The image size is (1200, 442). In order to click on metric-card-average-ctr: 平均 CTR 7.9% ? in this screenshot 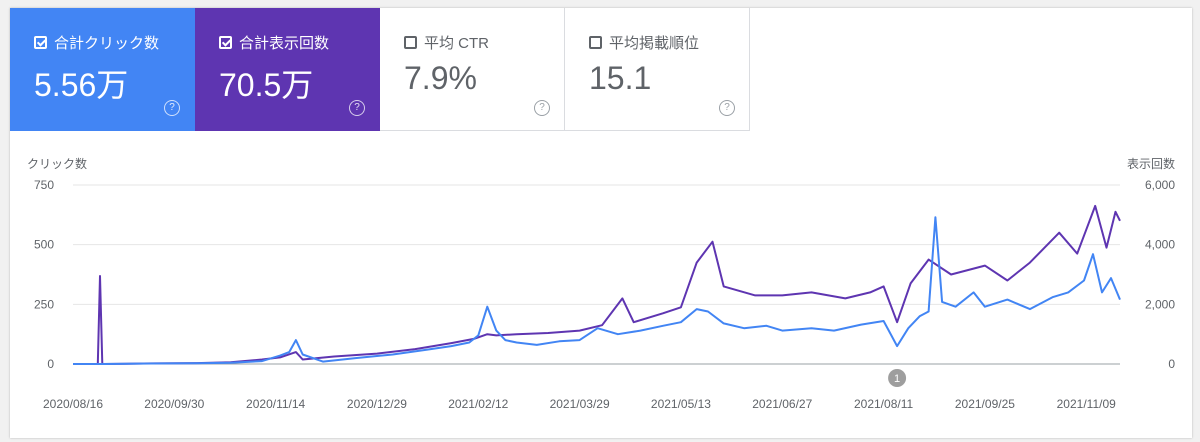, I will do `click(472, 69)`.